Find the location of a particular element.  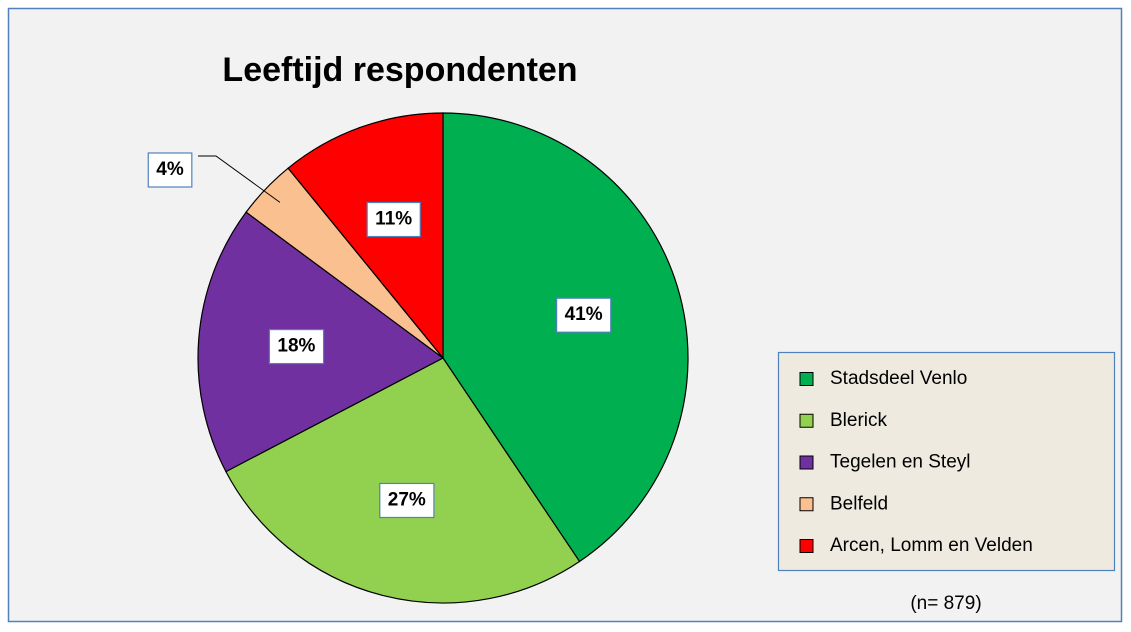

data-label: 41% is located at coordinates (584, 314).